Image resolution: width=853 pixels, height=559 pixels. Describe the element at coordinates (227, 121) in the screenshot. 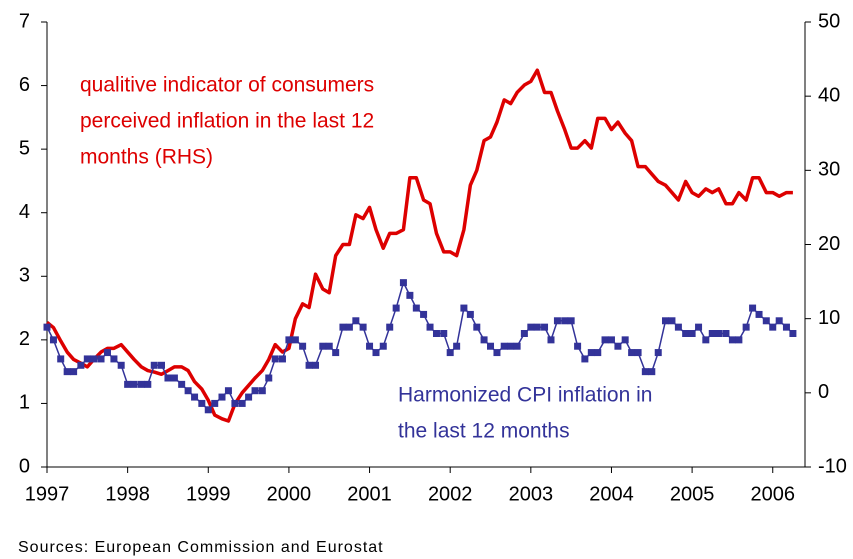

I see `annotation: perceived inflation in the last 12` at that location.